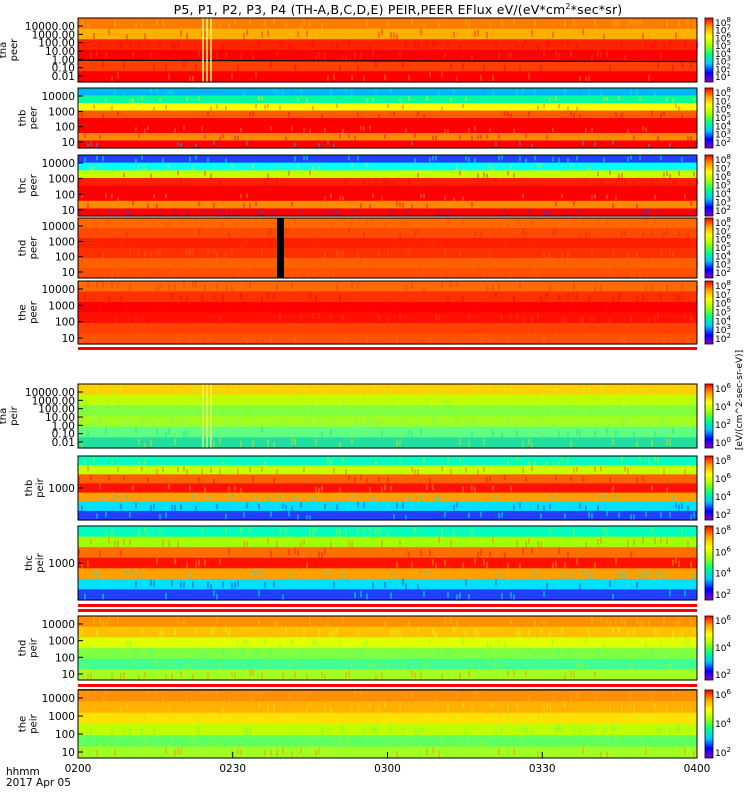 The image size is (750, 800). Describe the element at coordinates (56, 44) in the screenshot. I see `y-tick-label: 100.00` at that location.